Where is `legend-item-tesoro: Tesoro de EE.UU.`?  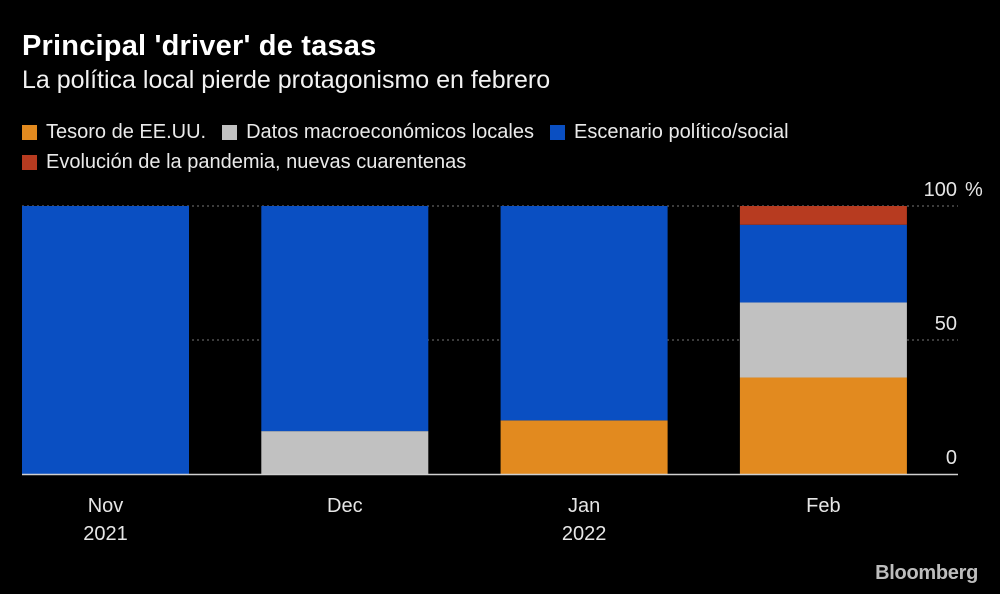 legend-item-tesoro: Tesoro de EE.UU. is located at coordinates (114, 132).